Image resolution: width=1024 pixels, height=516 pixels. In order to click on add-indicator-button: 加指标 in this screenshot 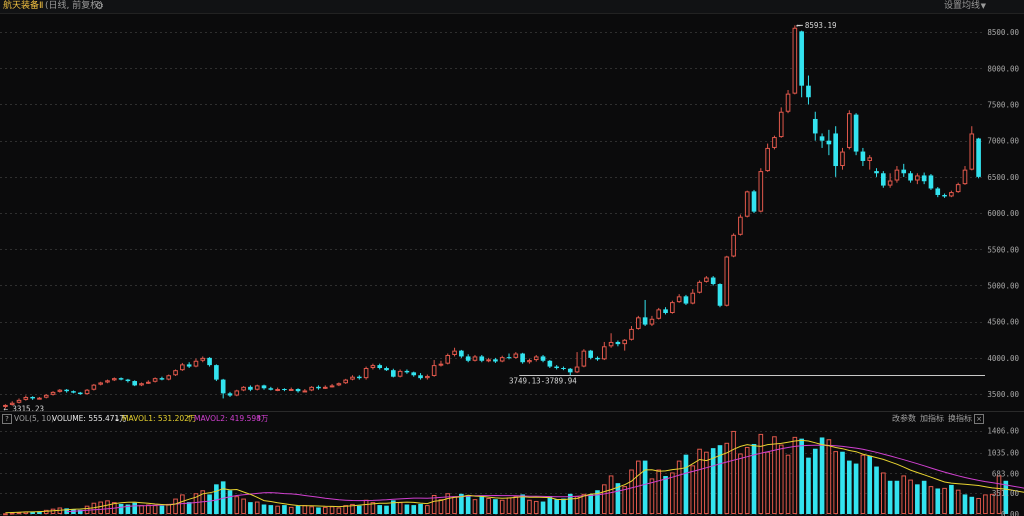, I will do `click(932, 418)`.